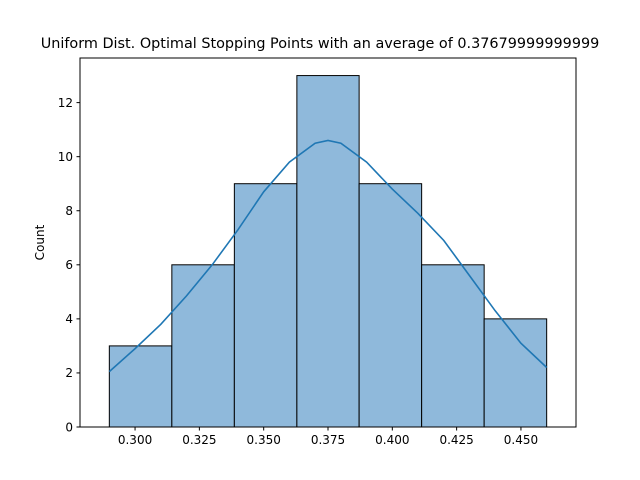  What do you see at coordinates (40, 242) in the screenshot?
I see `y-axis-label: Count` at bounding box center [40, 242].